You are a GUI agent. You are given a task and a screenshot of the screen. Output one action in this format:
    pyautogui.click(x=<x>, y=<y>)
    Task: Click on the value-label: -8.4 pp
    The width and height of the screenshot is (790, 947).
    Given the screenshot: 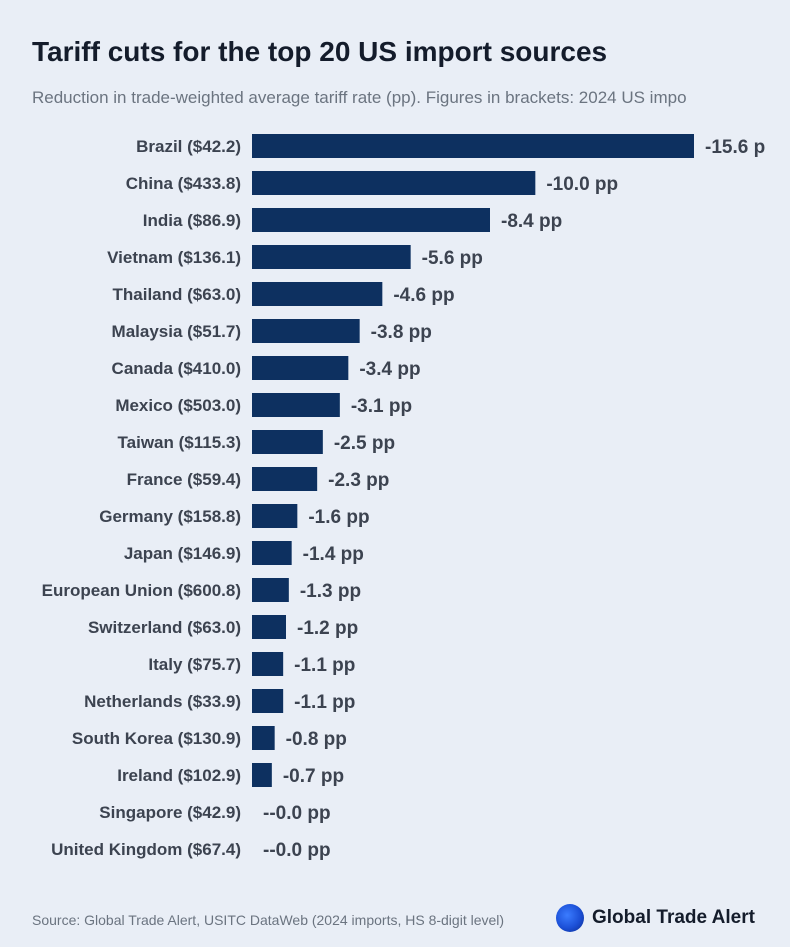 What is the action you would take?
    pyautogui.click(x=531, y=221)
    